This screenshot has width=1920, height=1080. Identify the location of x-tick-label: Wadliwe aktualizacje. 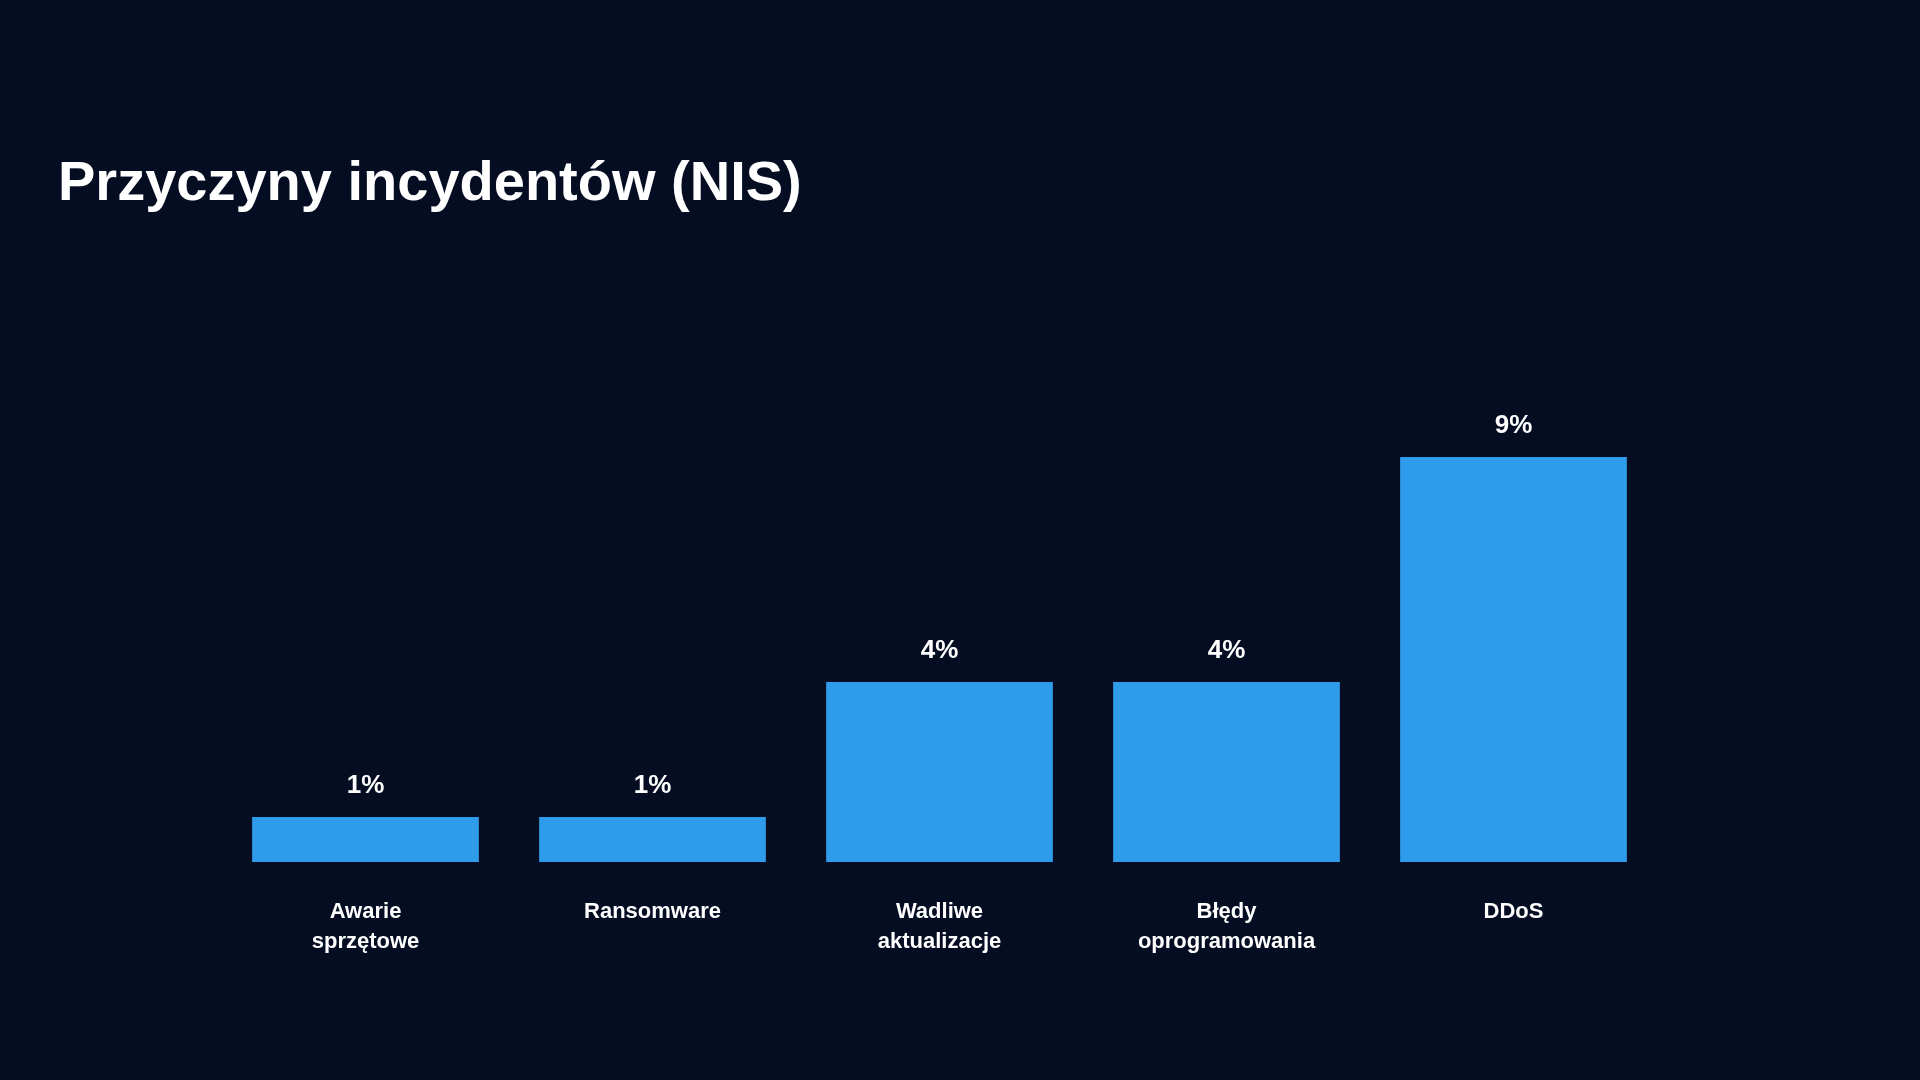
(939, 925).